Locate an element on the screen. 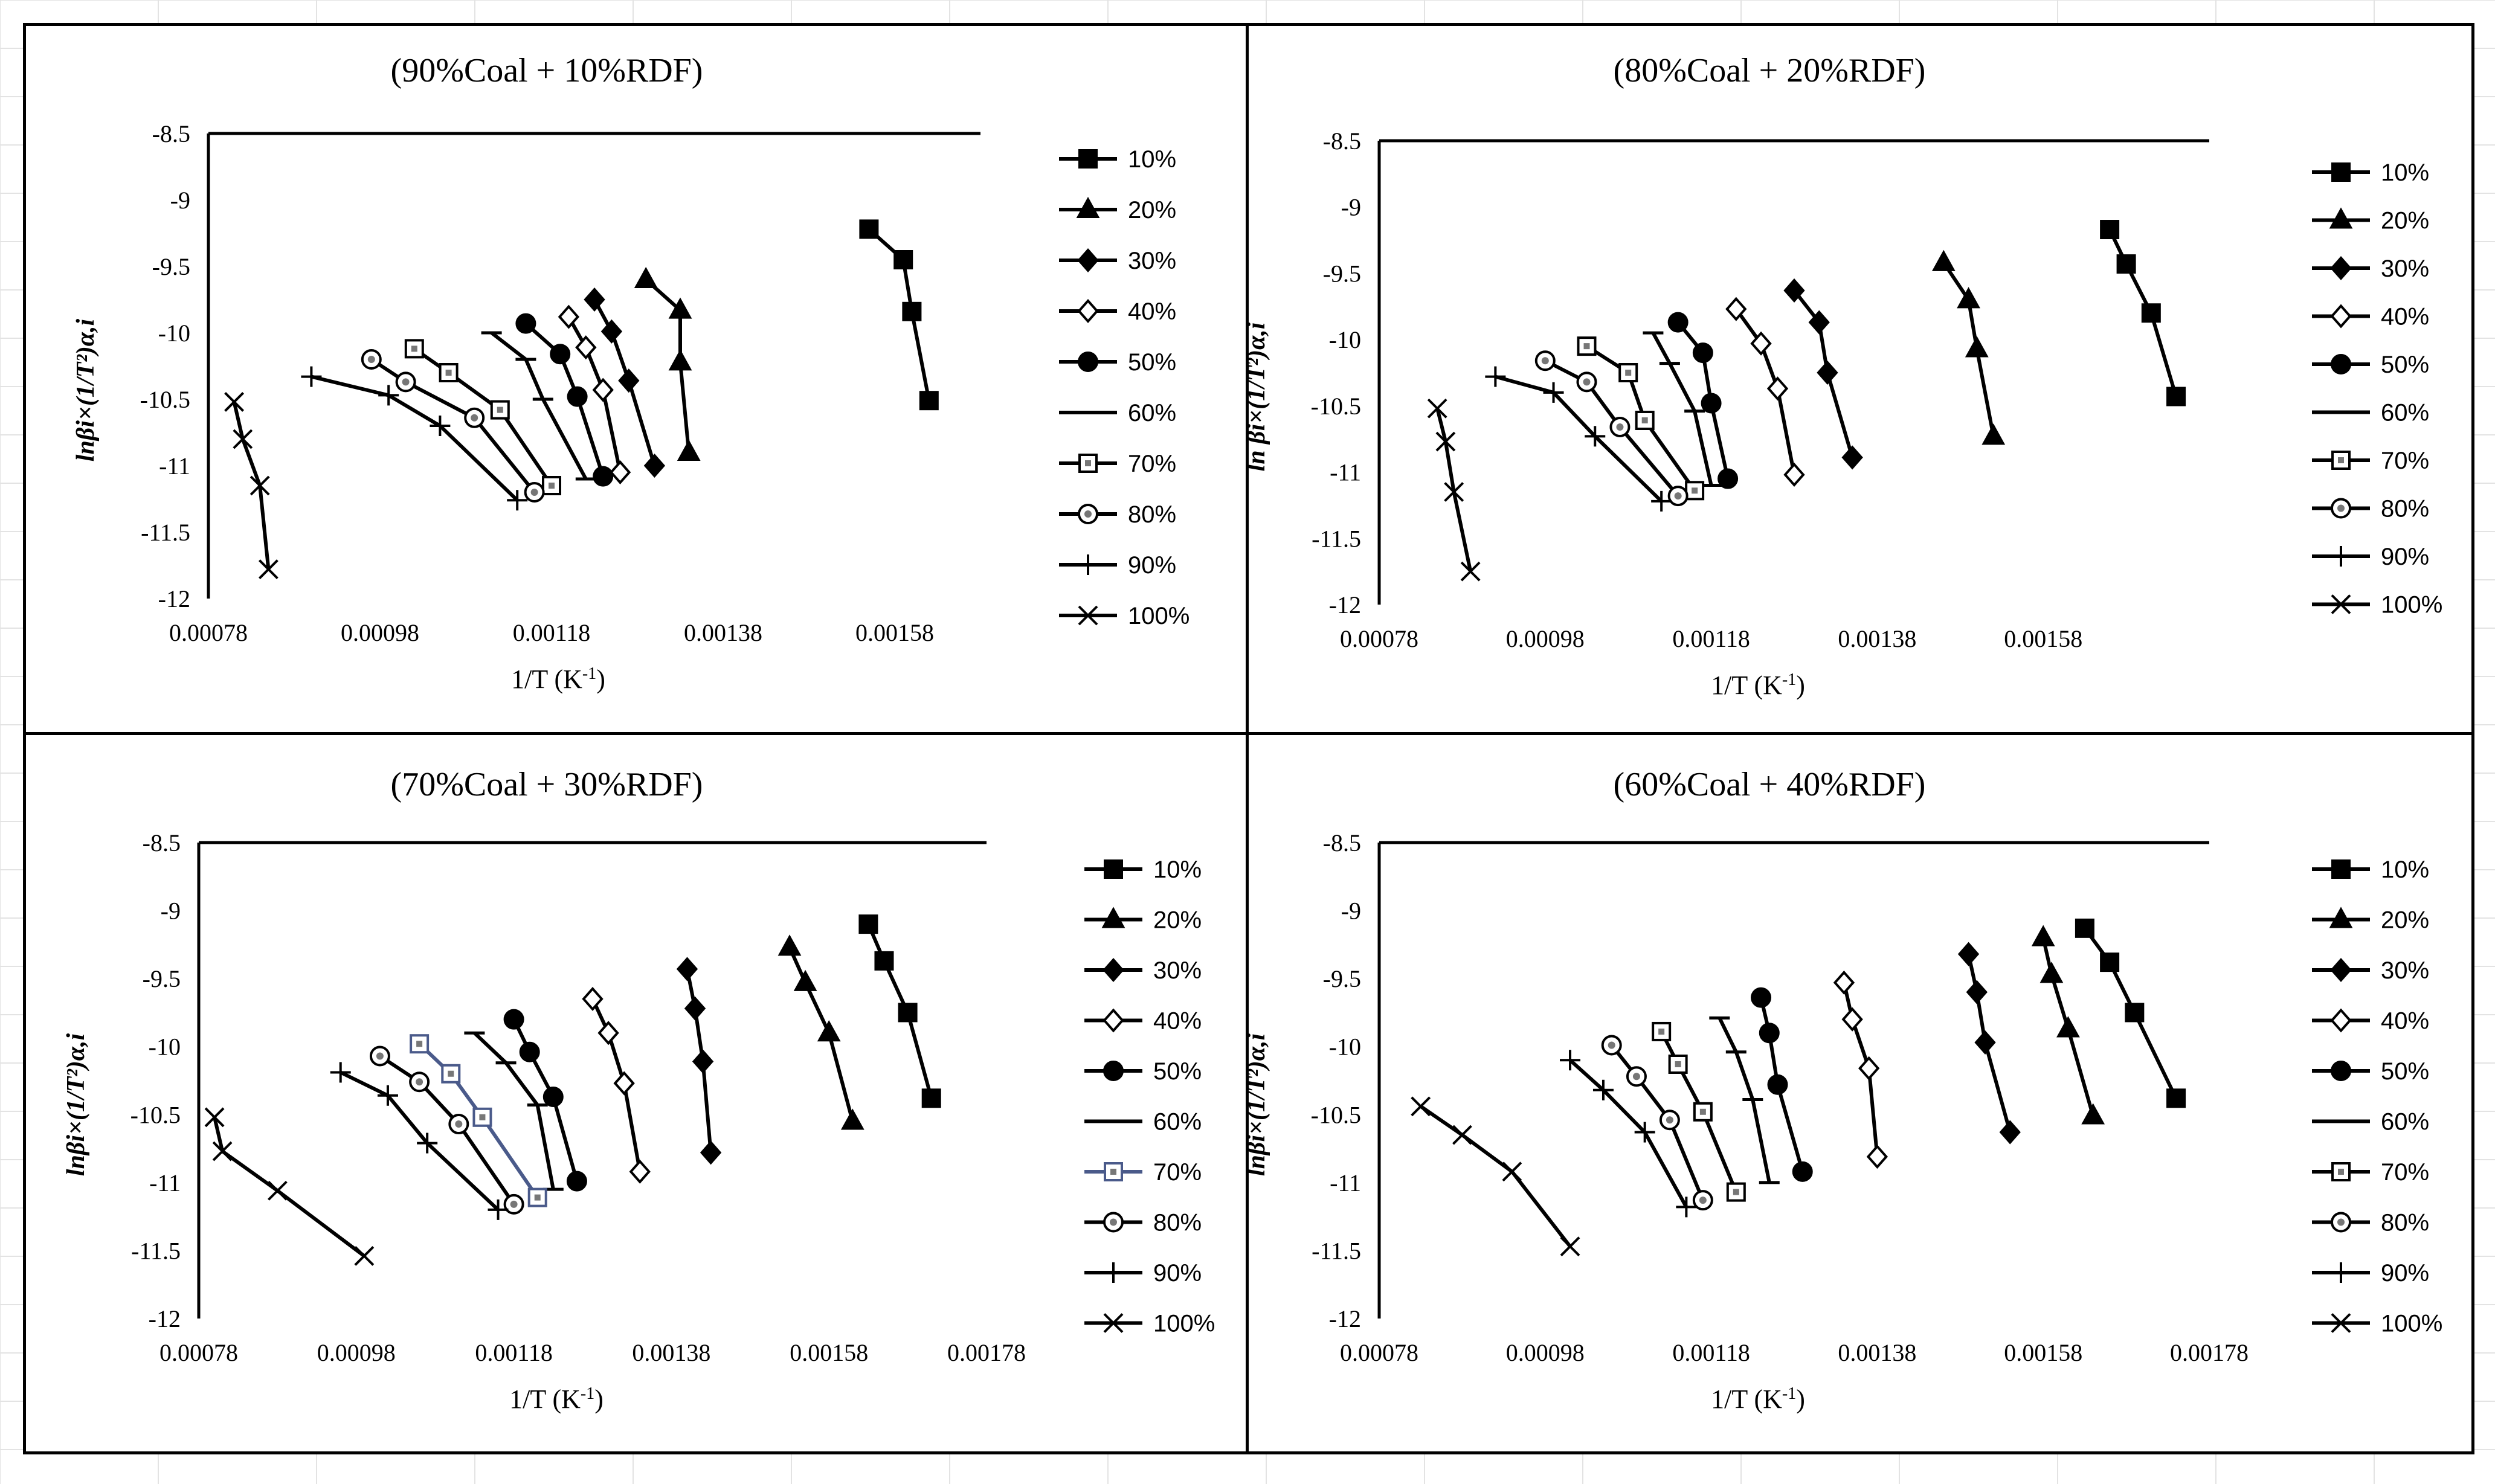 Image resolution: width=2495 pixels, height=1484 pixels. legend-label: 30% is located at coordinates (1152, 261).